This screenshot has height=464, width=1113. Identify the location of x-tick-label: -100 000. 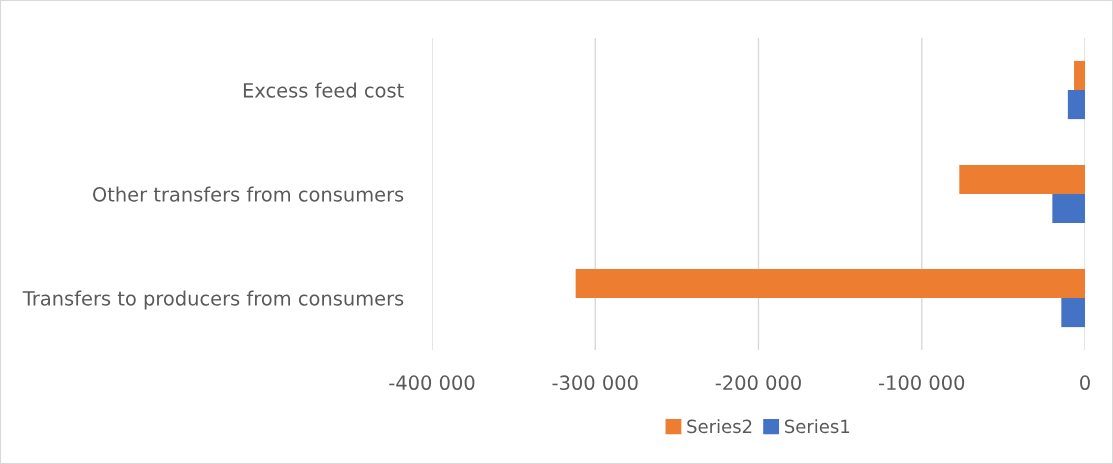
(921, 383).